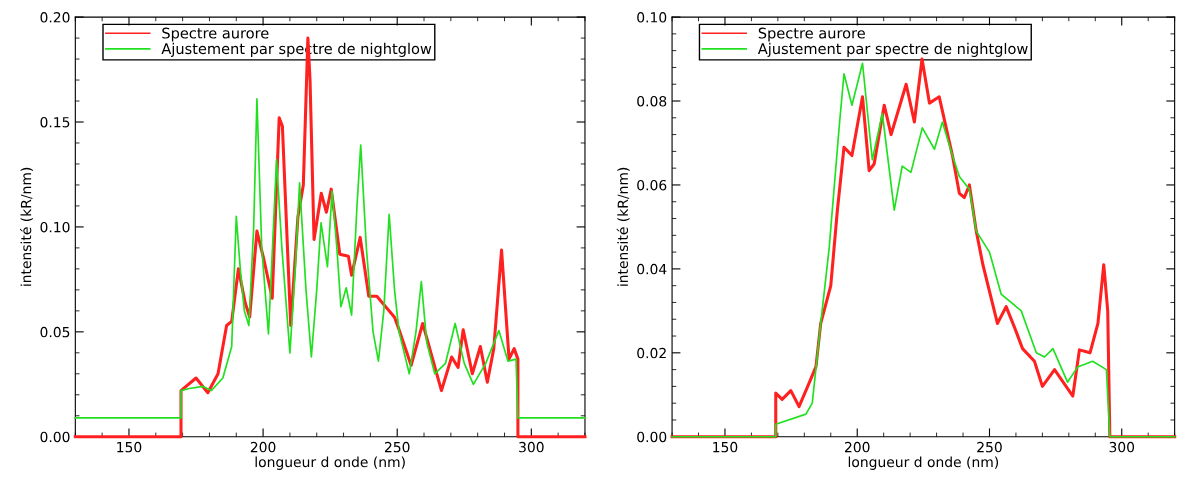 The width and height of the screenshot is (1177, 488). Describe the element at coordinates (55, 332) in the screenshot. I see `y-tick-label: 0.05` at that location.